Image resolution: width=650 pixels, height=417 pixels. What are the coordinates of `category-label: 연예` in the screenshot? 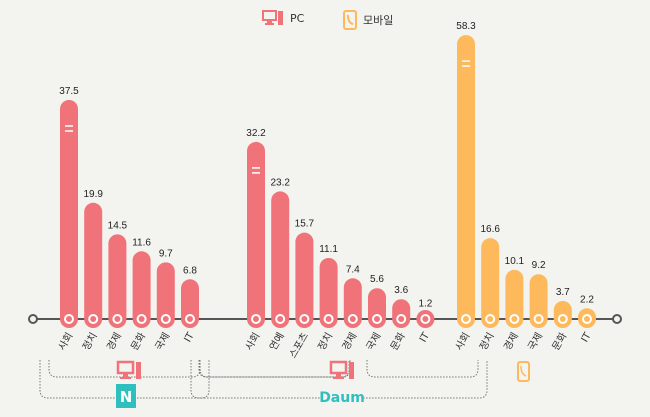 It's located at (277, 342).